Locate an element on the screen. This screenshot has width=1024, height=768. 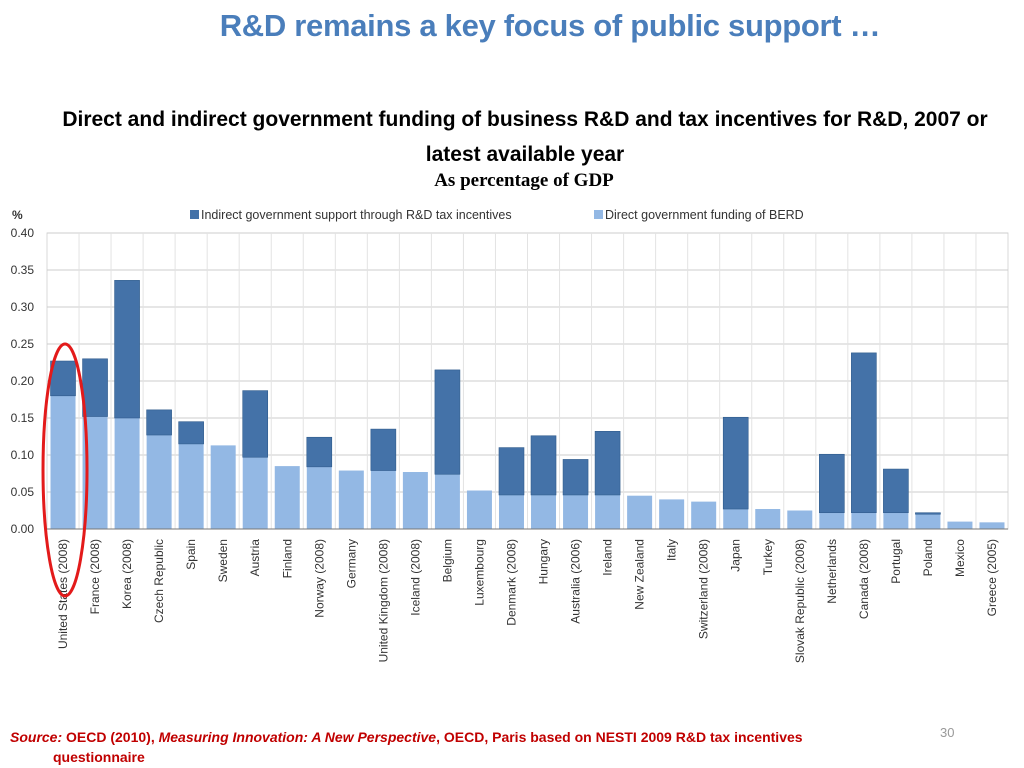
x-tick-label: Netherlands is located at coordinates (832, 571).